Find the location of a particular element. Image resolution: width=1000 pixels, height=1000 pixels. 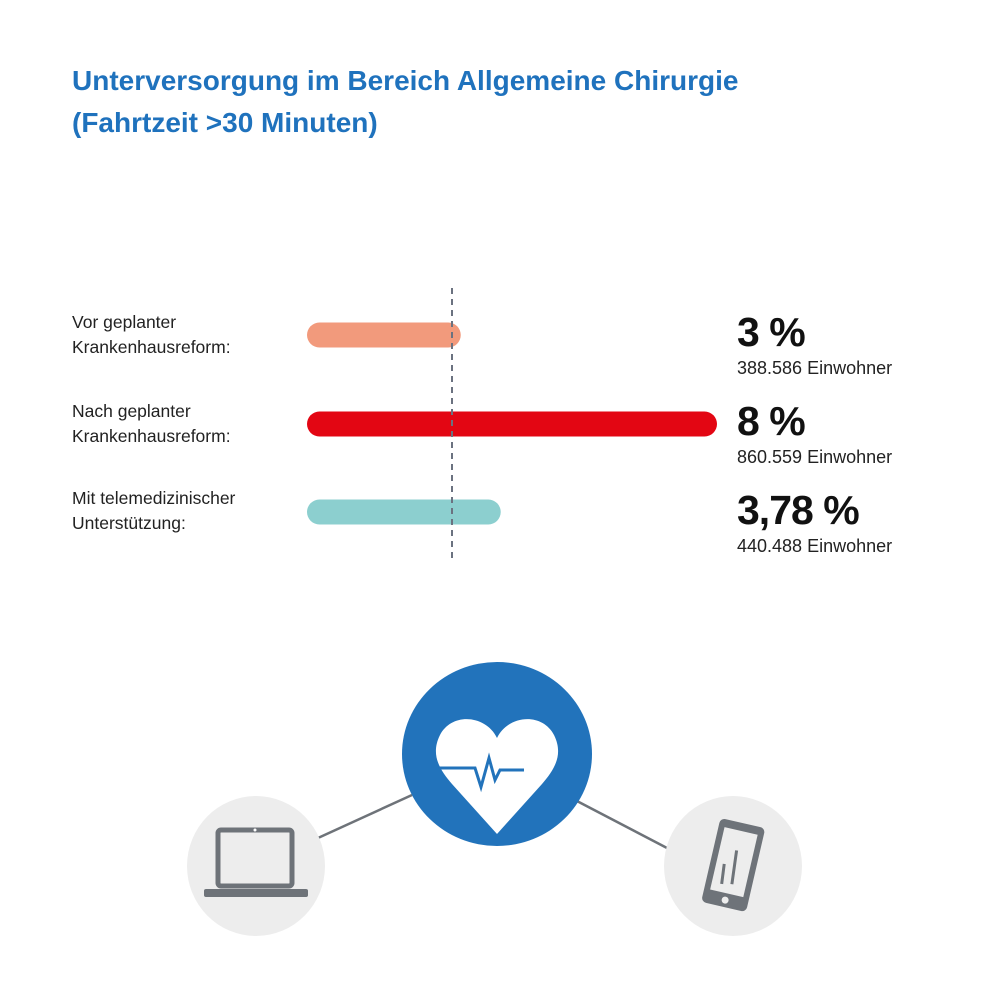

label-line: Nach geplanter is located at coordinates (131, 411).